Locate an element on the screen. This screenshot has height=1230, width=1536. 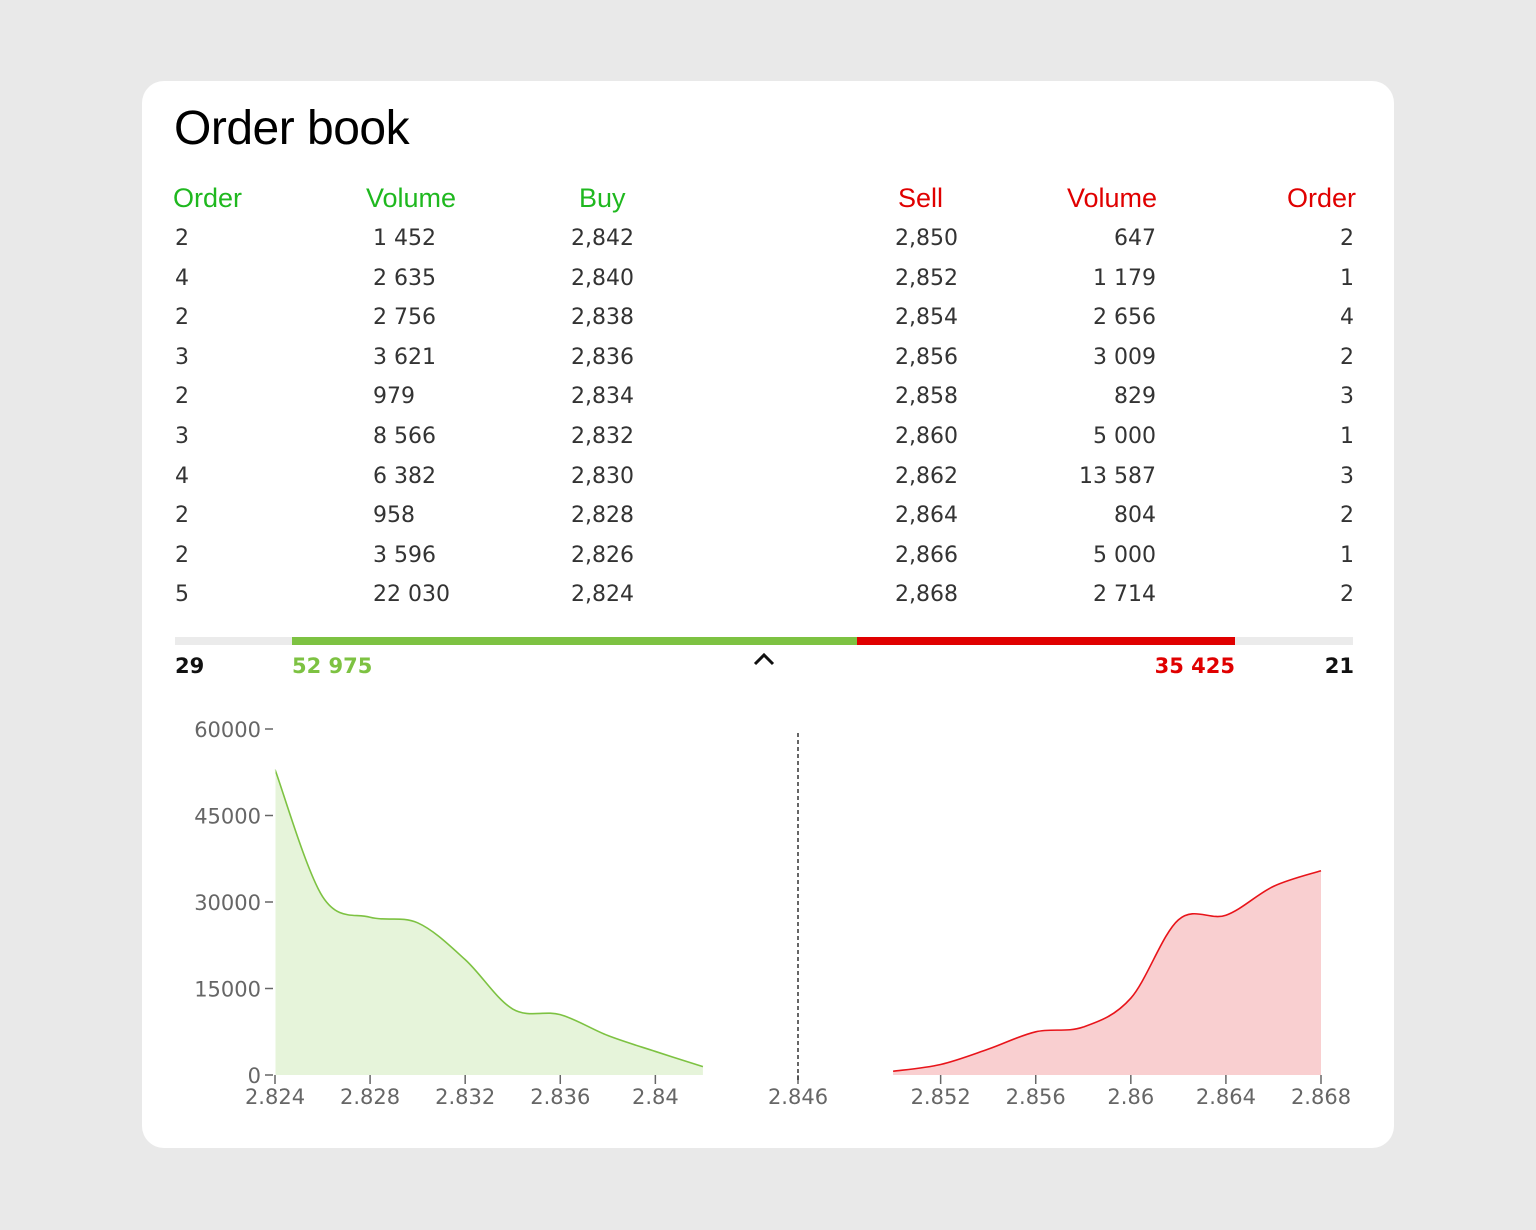
bid-price: 2,836 is located at coordinates (602, 357).